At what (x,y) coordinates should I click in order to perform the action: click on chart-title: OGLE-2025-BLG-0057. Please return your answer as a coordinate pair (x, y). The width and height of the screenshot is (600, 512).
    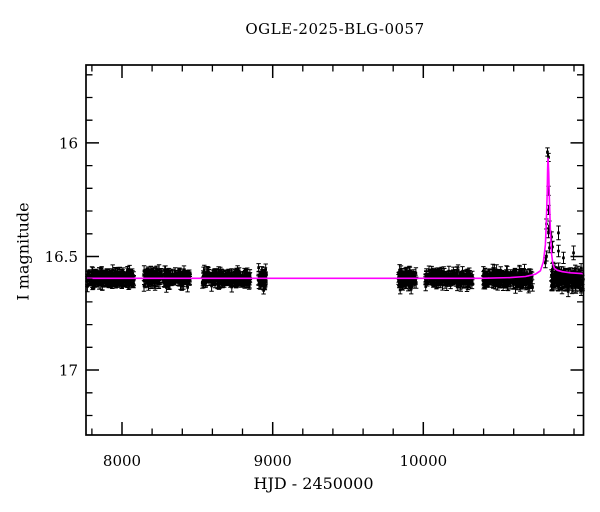
    Looking at the image, I should click on (335, 29).